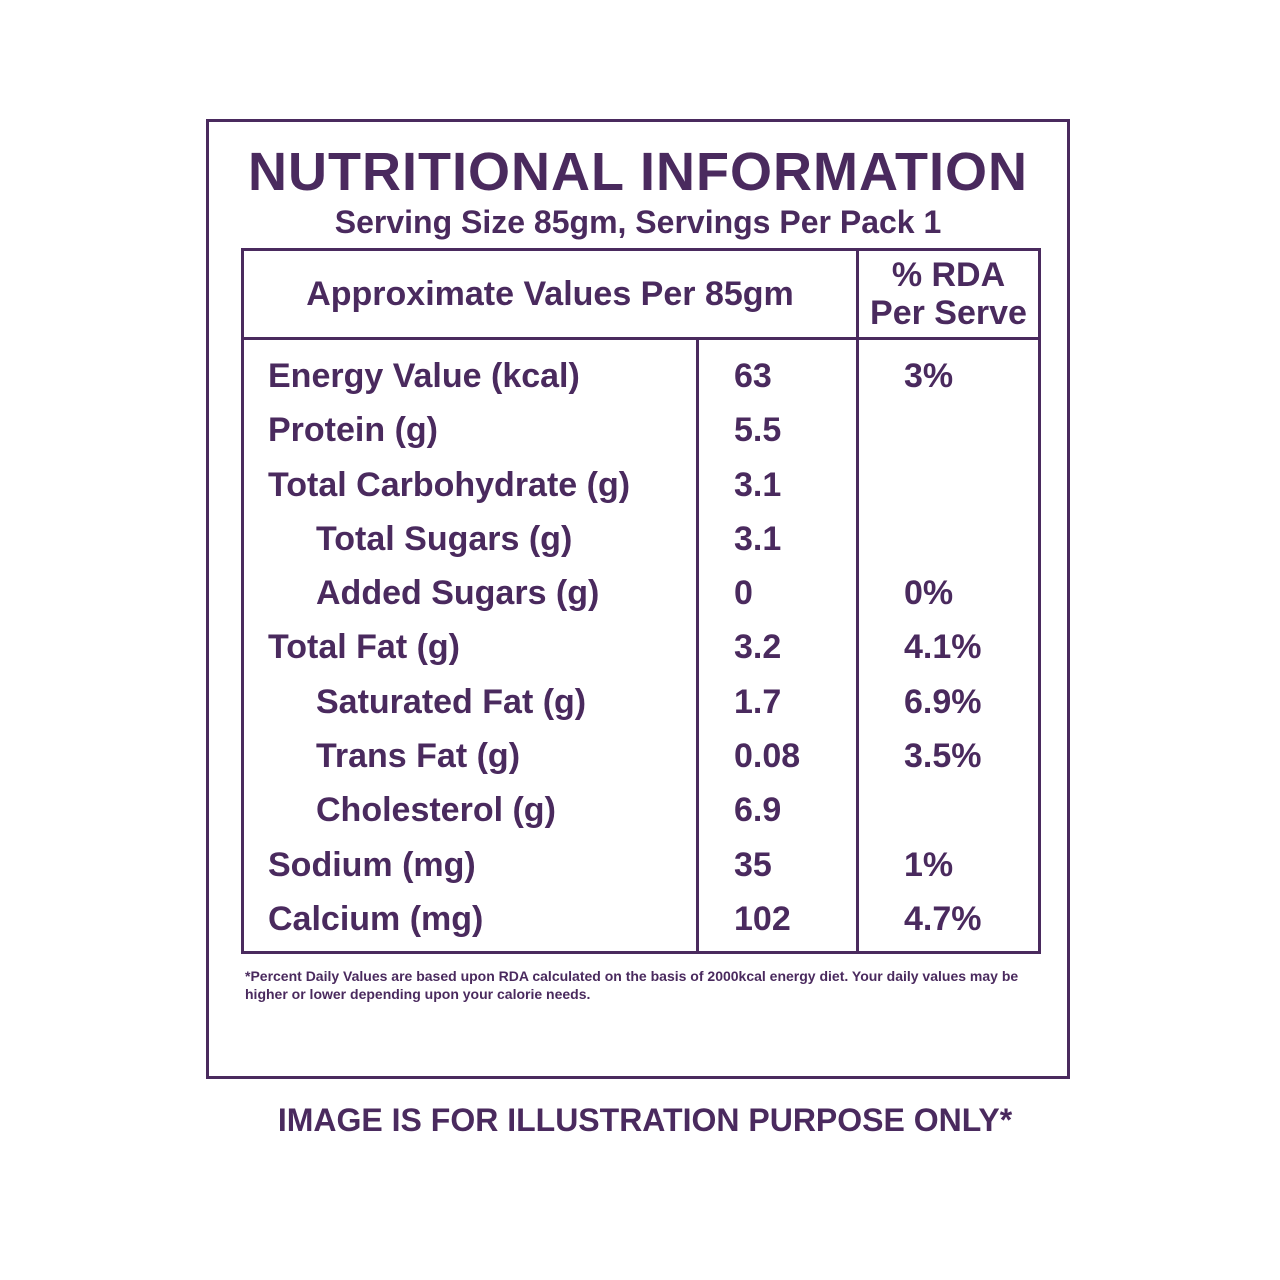 This screenshot has width=1280, height=1280. I want to click on table-row: Saturated Fat (g) 1.7 6.9%, so click(641, 702).